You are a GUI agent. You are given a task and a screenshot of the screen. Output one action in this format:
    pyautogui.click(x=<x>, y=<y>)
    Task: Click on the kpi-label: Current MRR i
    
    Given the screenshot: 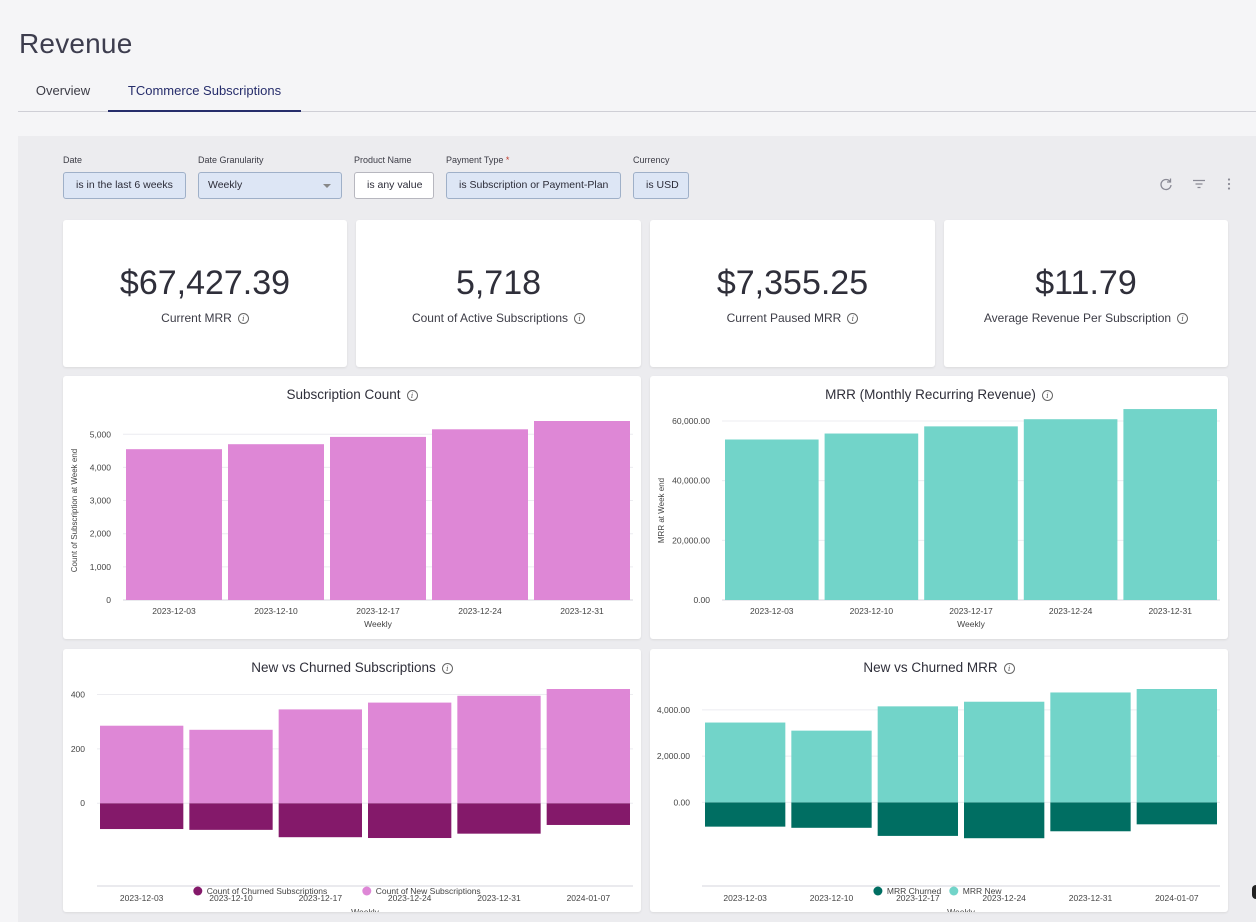 What is the action you would take?
    pyautogui.click(x=205, y=318)
    